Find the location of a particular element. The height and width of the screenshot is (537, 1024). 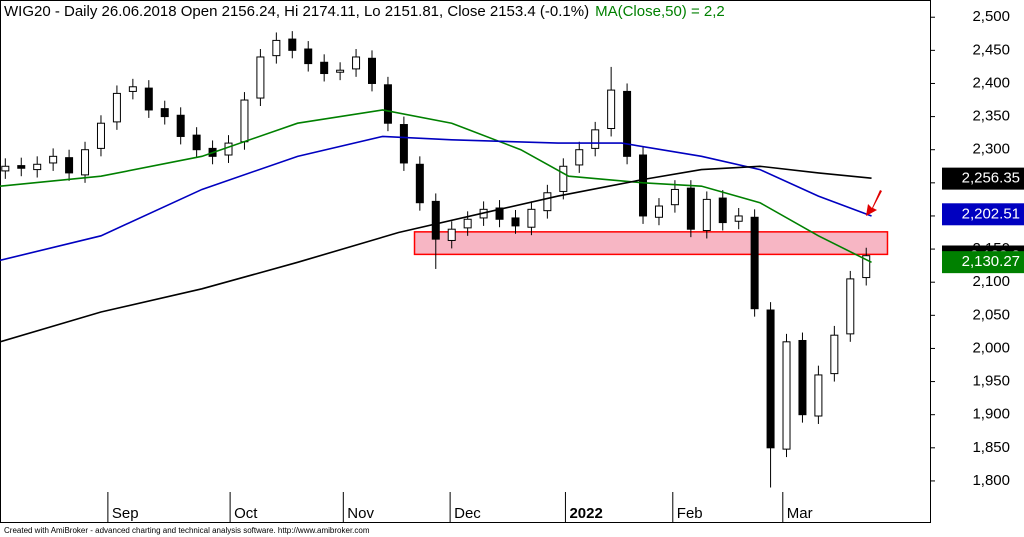

x-tick-label: Sep is located at coordinates (125, 513).